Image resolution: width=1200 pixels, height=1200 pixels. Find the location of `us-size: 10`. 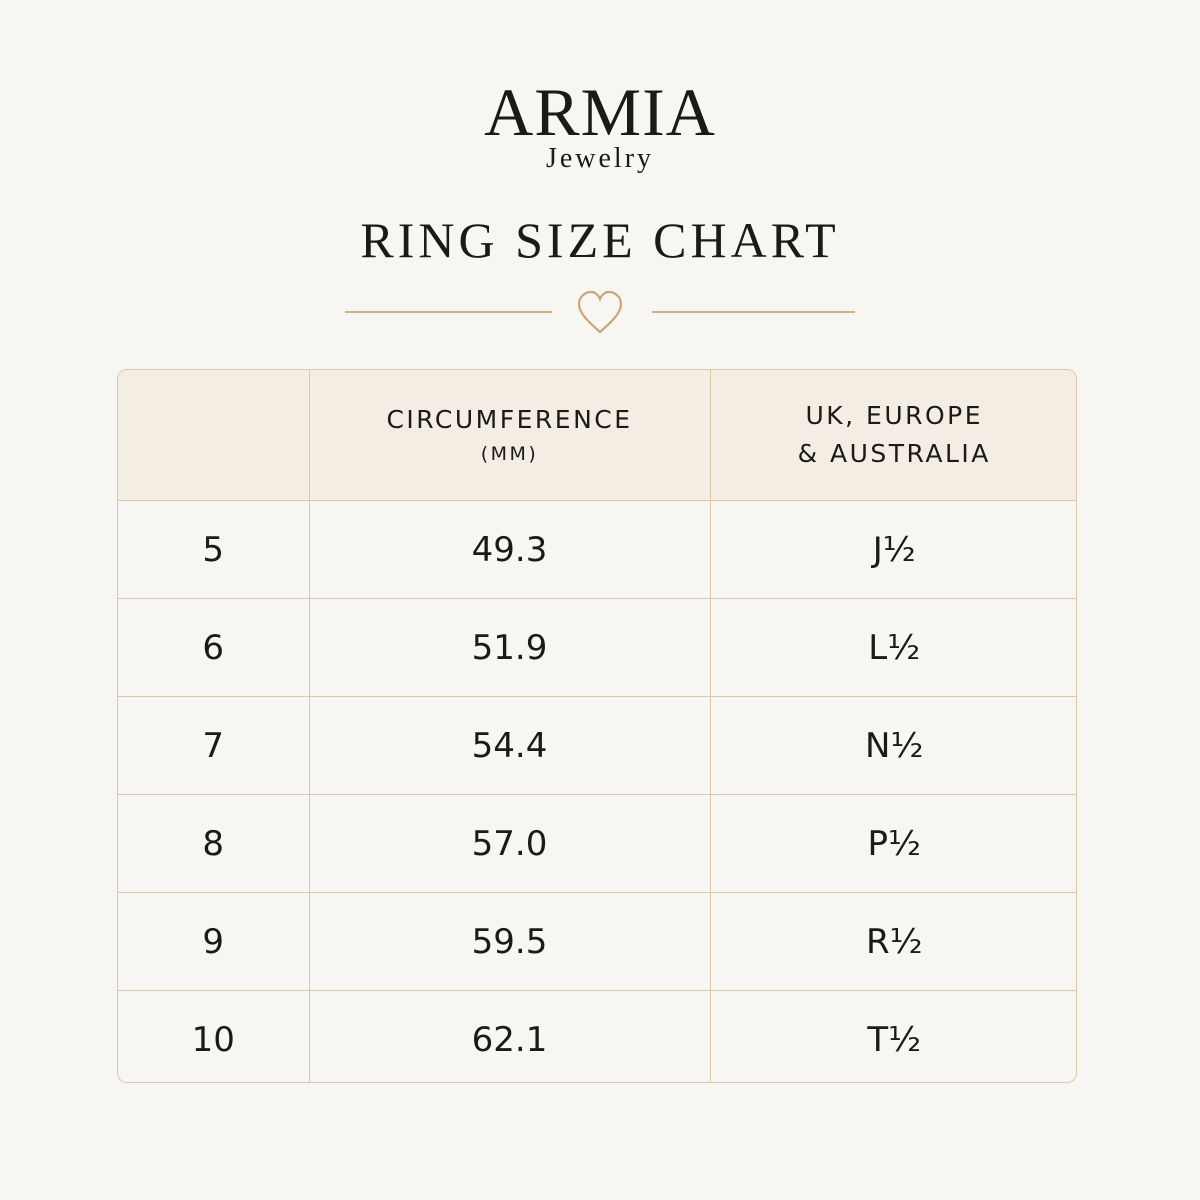

us-size: 10 is located at coordinates (214, 1036).